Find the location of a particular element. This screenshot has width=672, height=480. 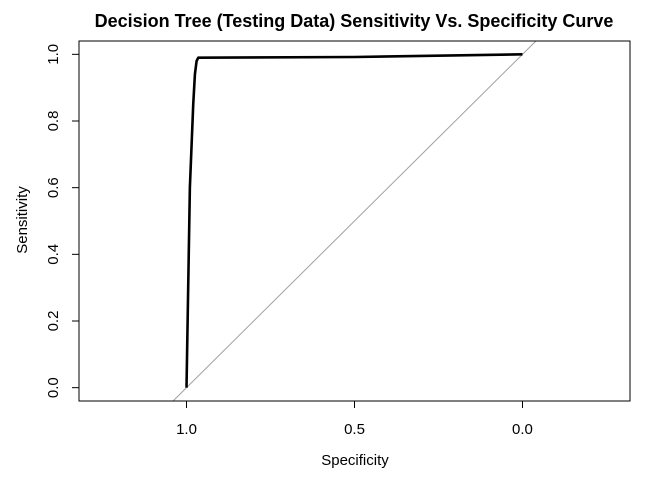

y-tick-label: 1.0 is located at coordinates (53, 54).